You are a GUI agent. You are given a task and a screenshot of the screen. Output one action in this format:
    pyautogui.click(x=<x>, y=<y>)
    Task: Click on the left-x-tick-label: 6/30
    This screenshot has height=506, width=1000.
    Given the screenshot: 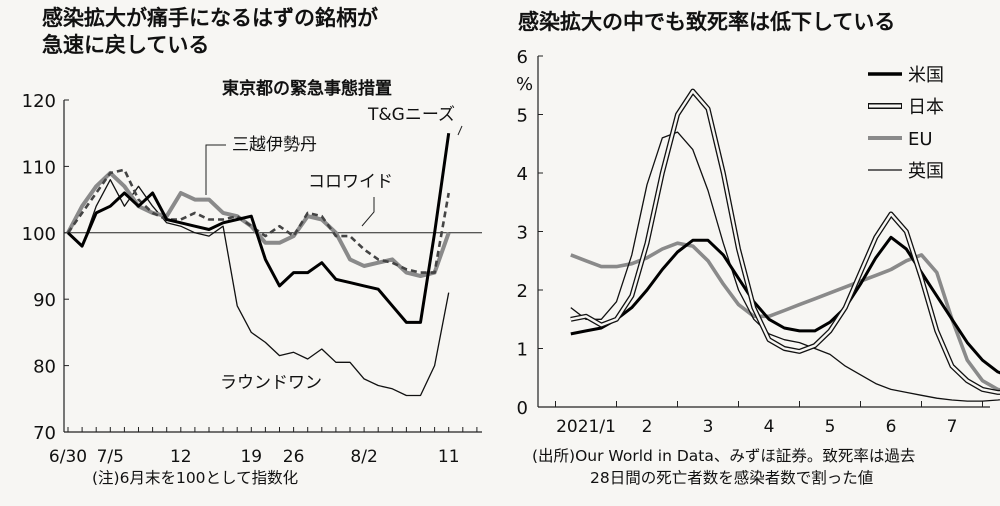 What is the action you would take?
    pyautogui.click(x=68, y=457)
    